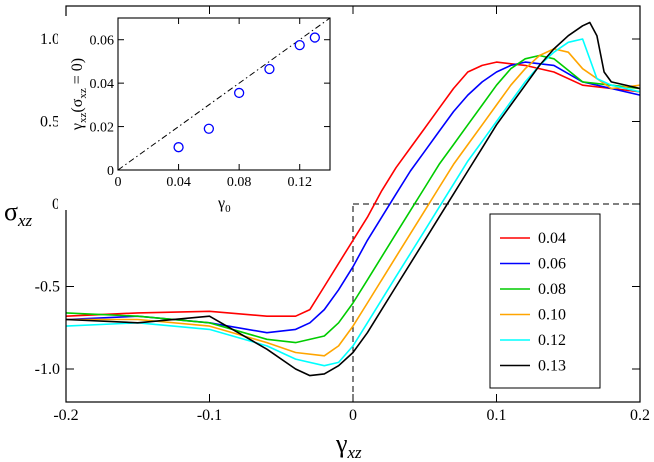 This screenshot has width=654, height=462. I want to click on x-tick-label: 0, so click(353, 415).